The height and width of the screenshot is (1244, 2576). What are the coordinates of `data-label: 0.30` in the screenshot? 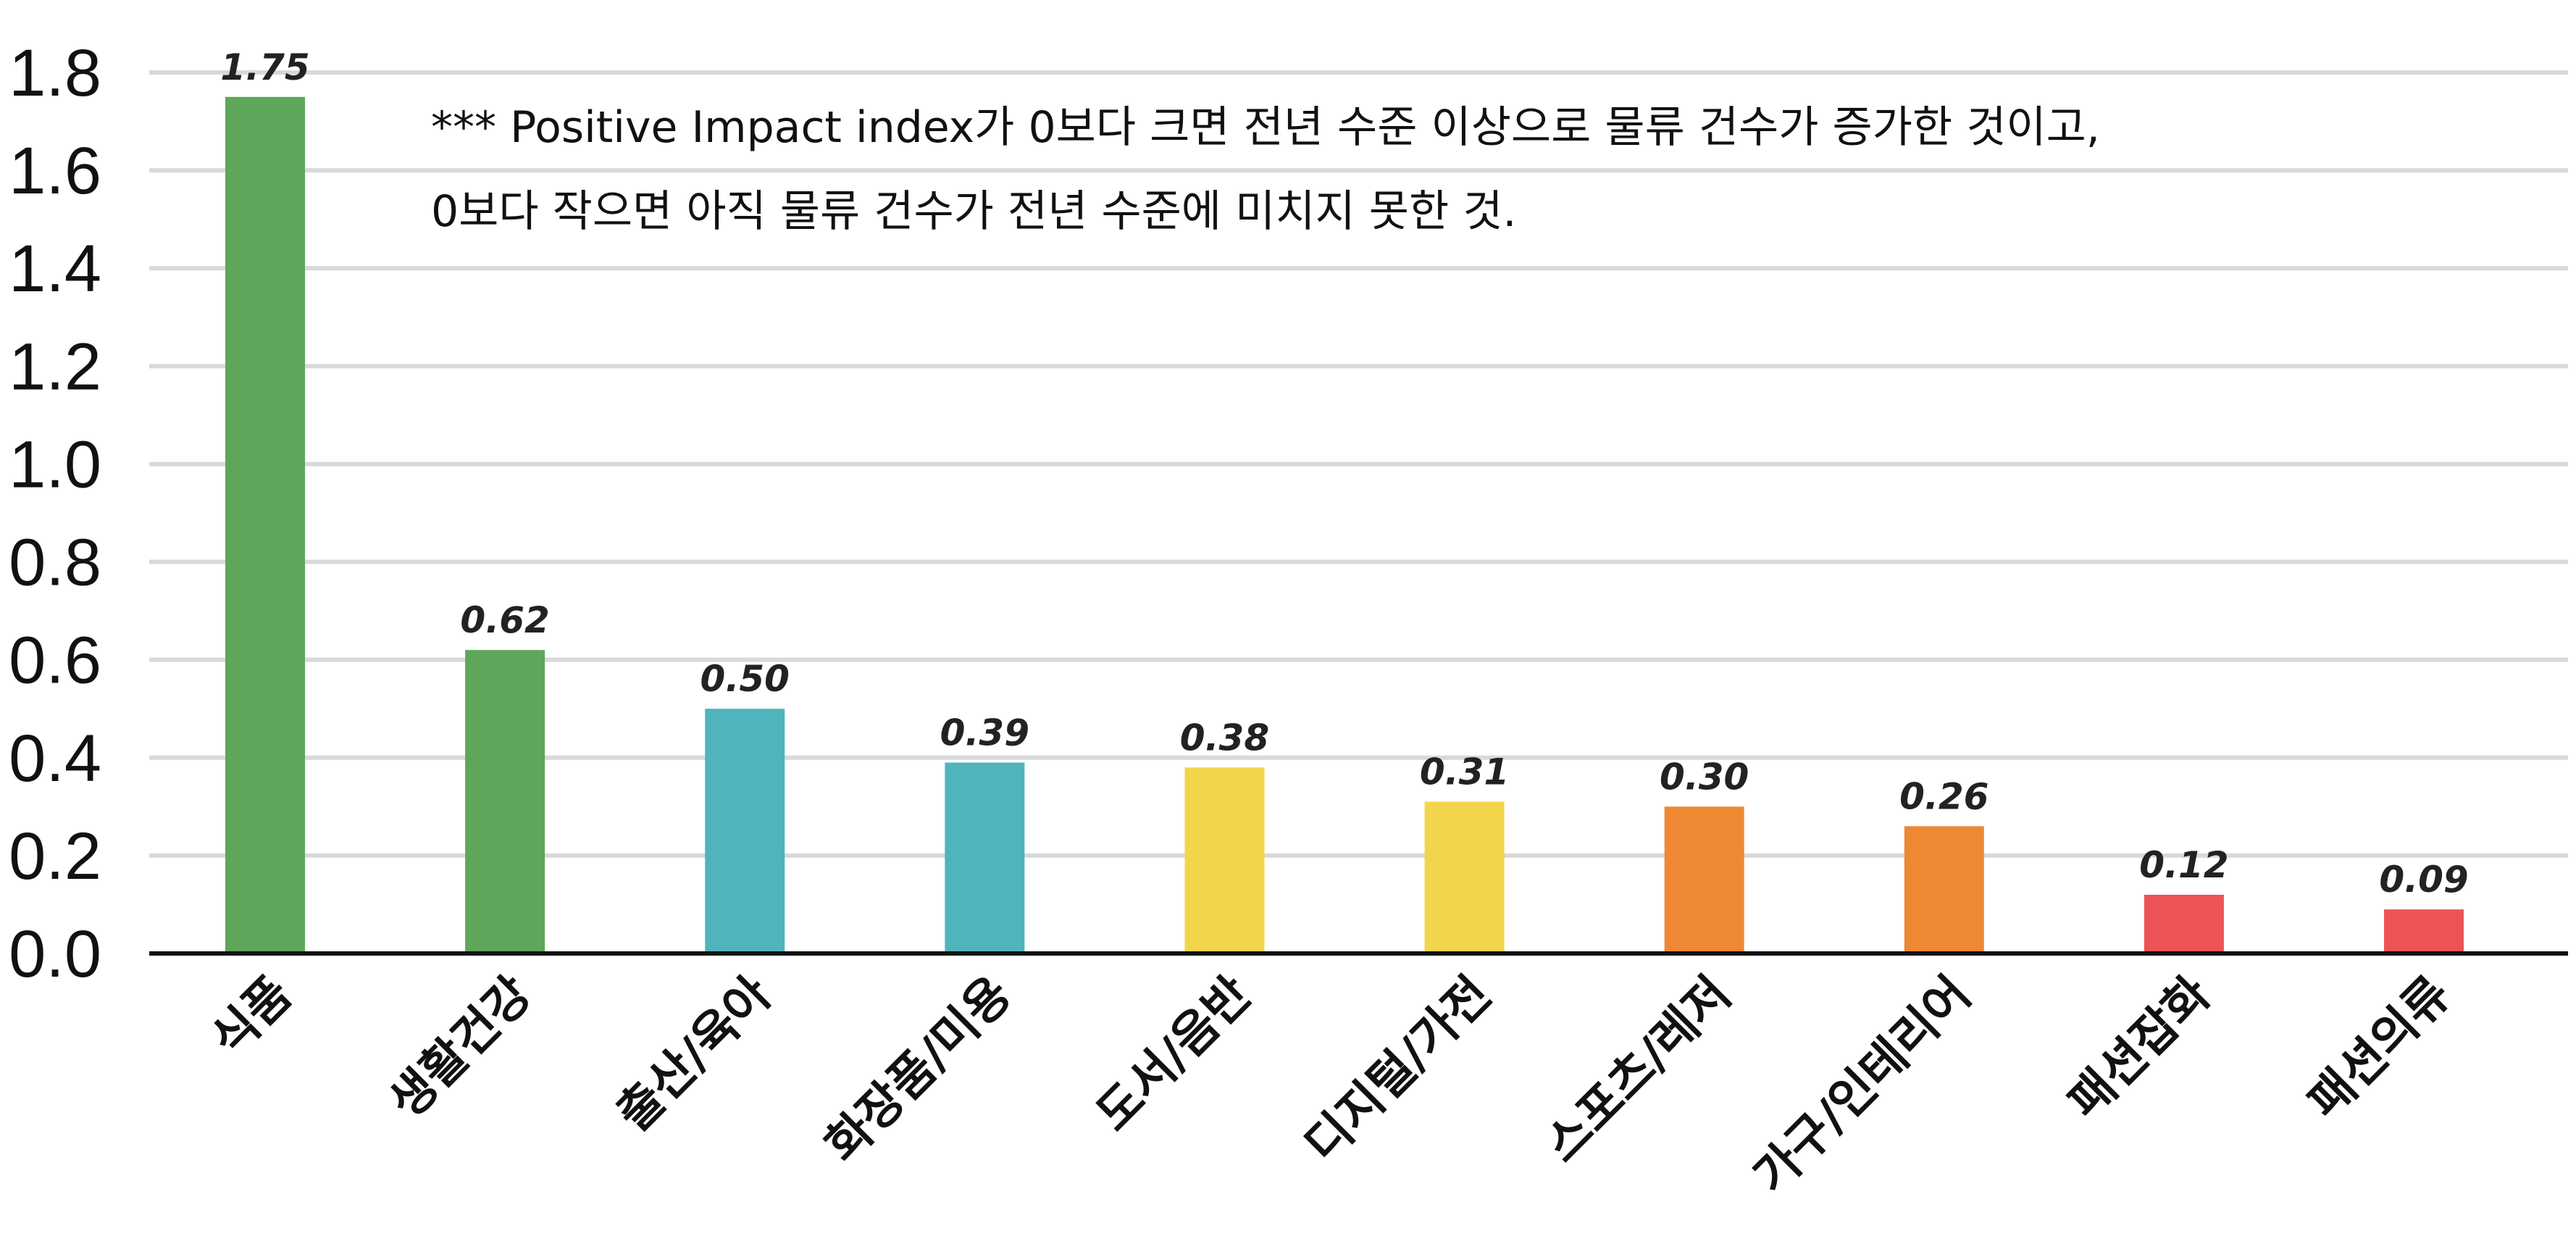 It's located at (1704, 777).